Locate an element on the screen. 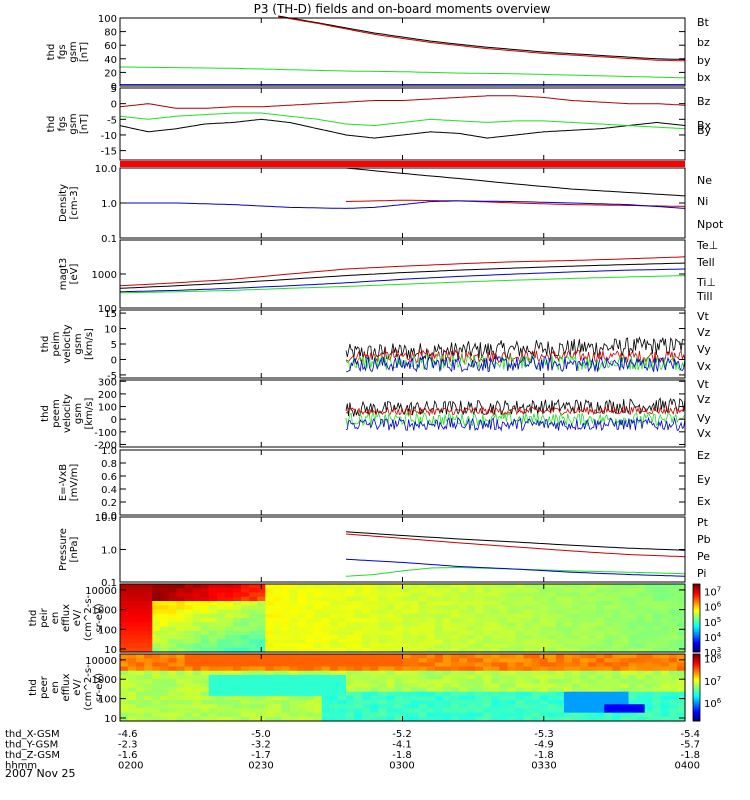 This screenshot has height=800, width=750. legend-Vx: Vx is located at coordinates (704, 433).